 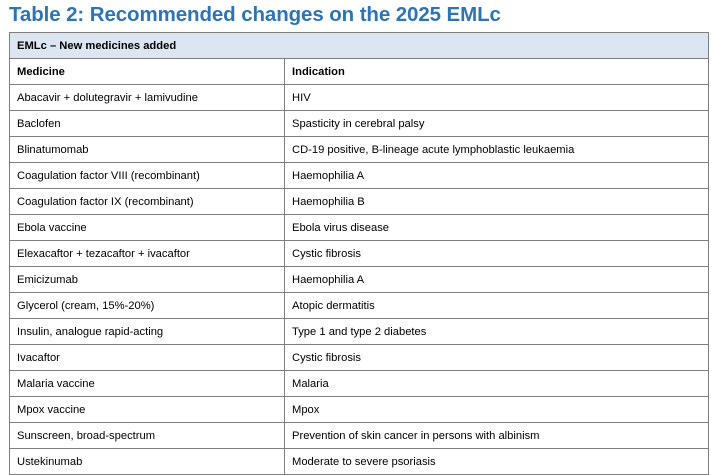 I want to click on indication-cell: Malaria, so click(x=496, y=383).